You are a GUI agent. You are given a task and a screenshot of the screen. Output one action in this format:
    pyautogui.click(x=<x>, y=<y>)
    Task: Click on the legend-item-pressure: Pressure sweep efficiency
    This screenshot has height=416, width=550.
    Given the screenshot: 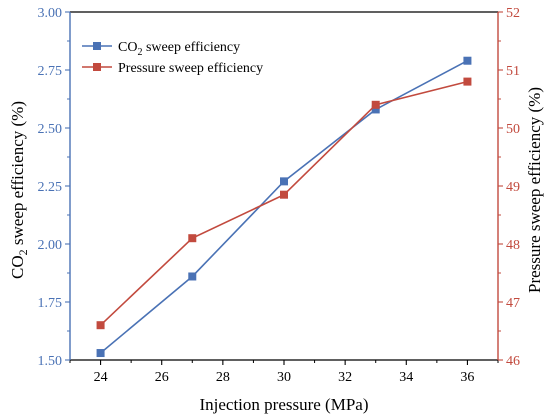 What is the action you would take?
    pyautogui.click(x=172, y=68)
    